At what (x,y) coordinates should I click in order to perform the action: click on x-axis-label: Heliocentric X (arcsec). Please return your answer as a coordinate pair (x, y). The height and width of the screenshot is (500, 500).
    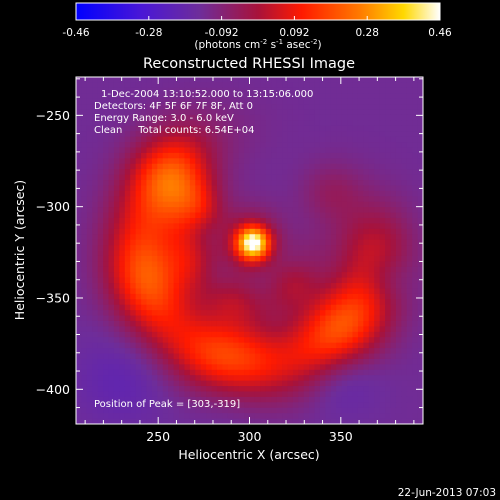
    Looking at the image, I should click on (248, 454).